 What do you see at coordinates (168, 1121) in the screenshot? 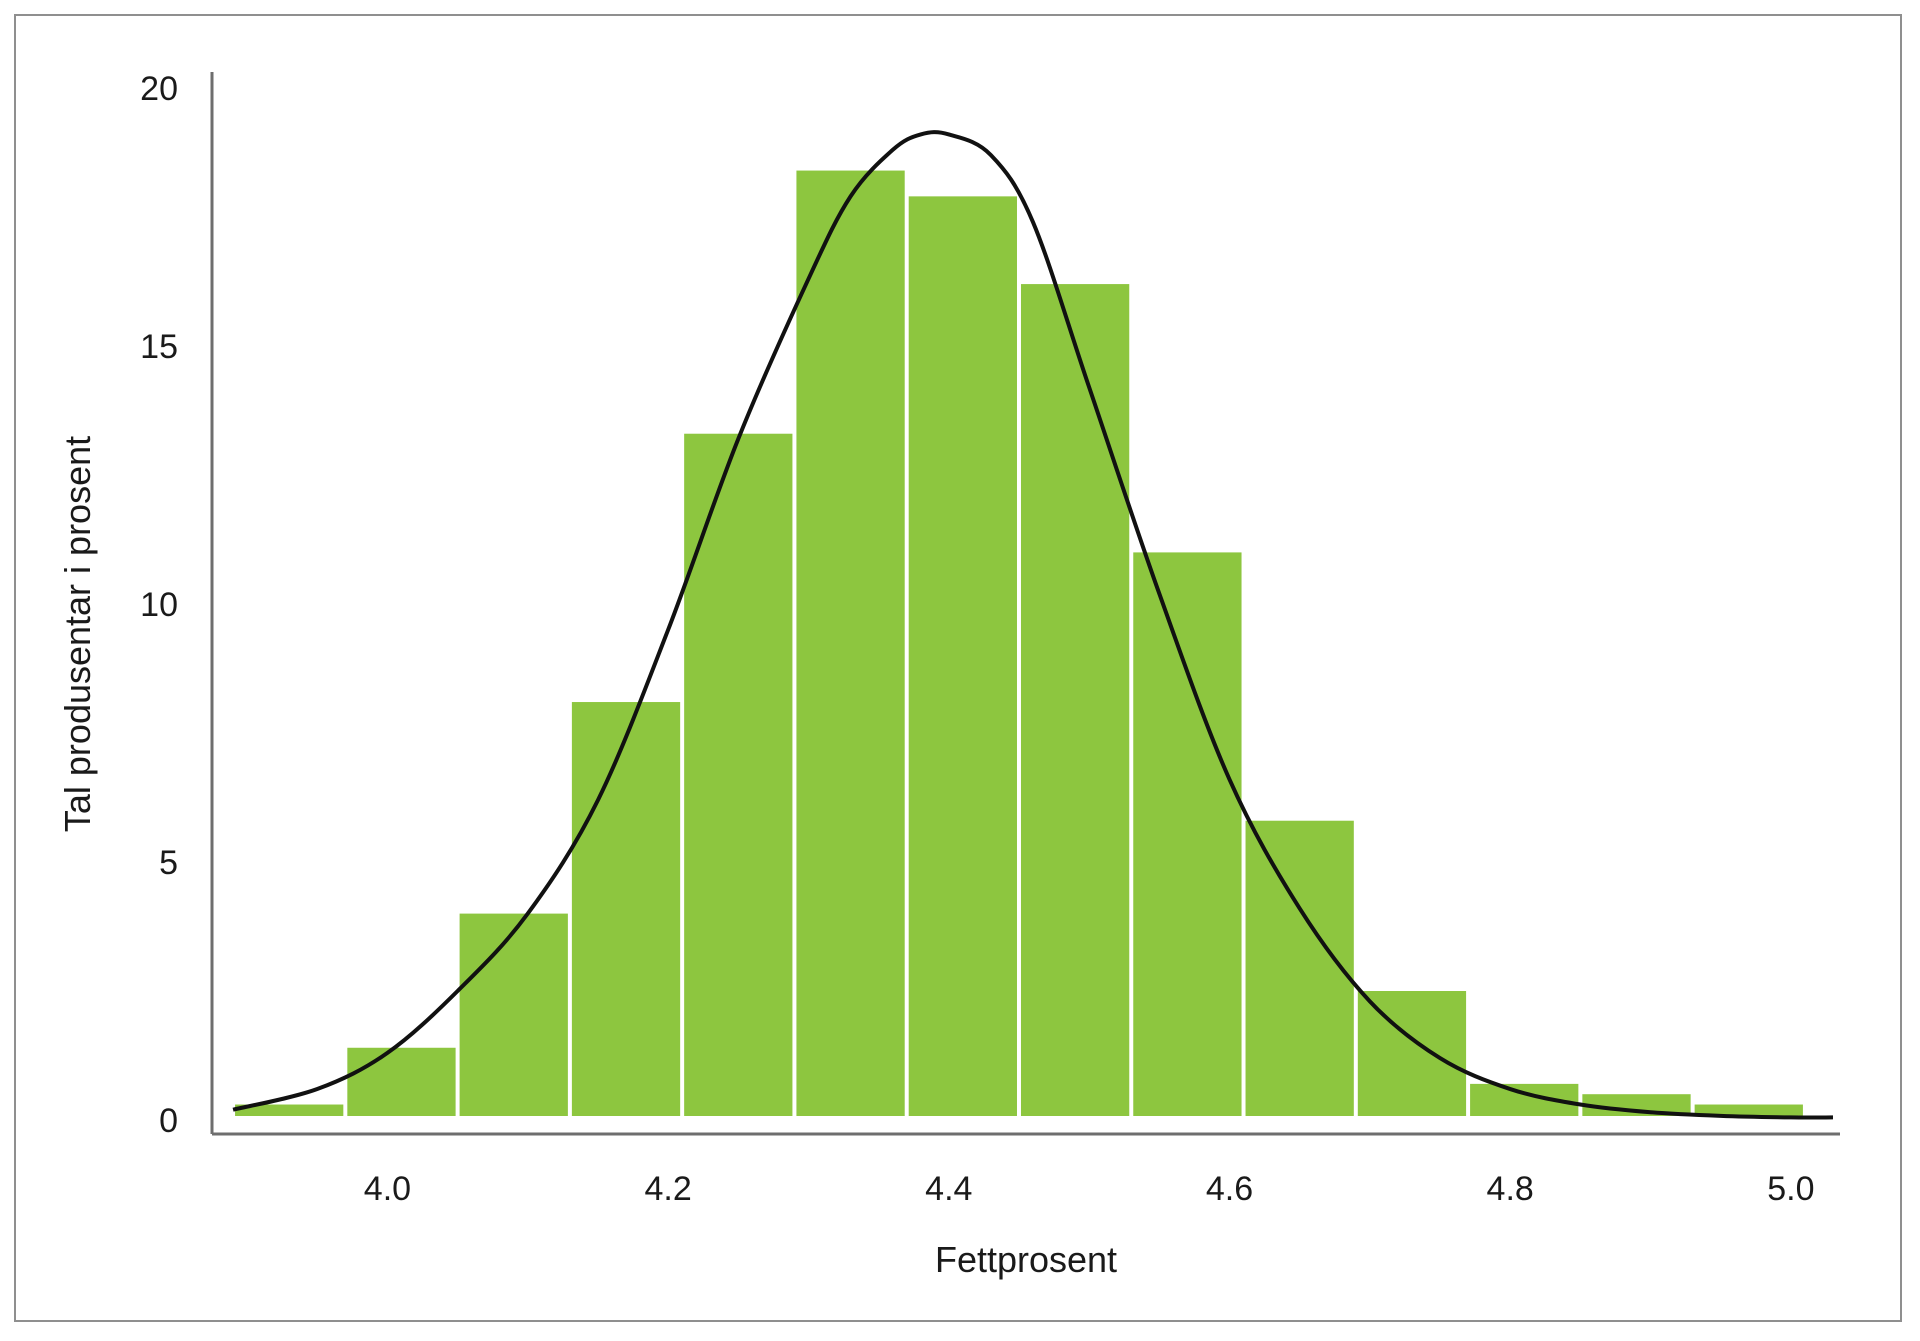
I see `y-tick-label: 0` at bounding box center [168, 1121].